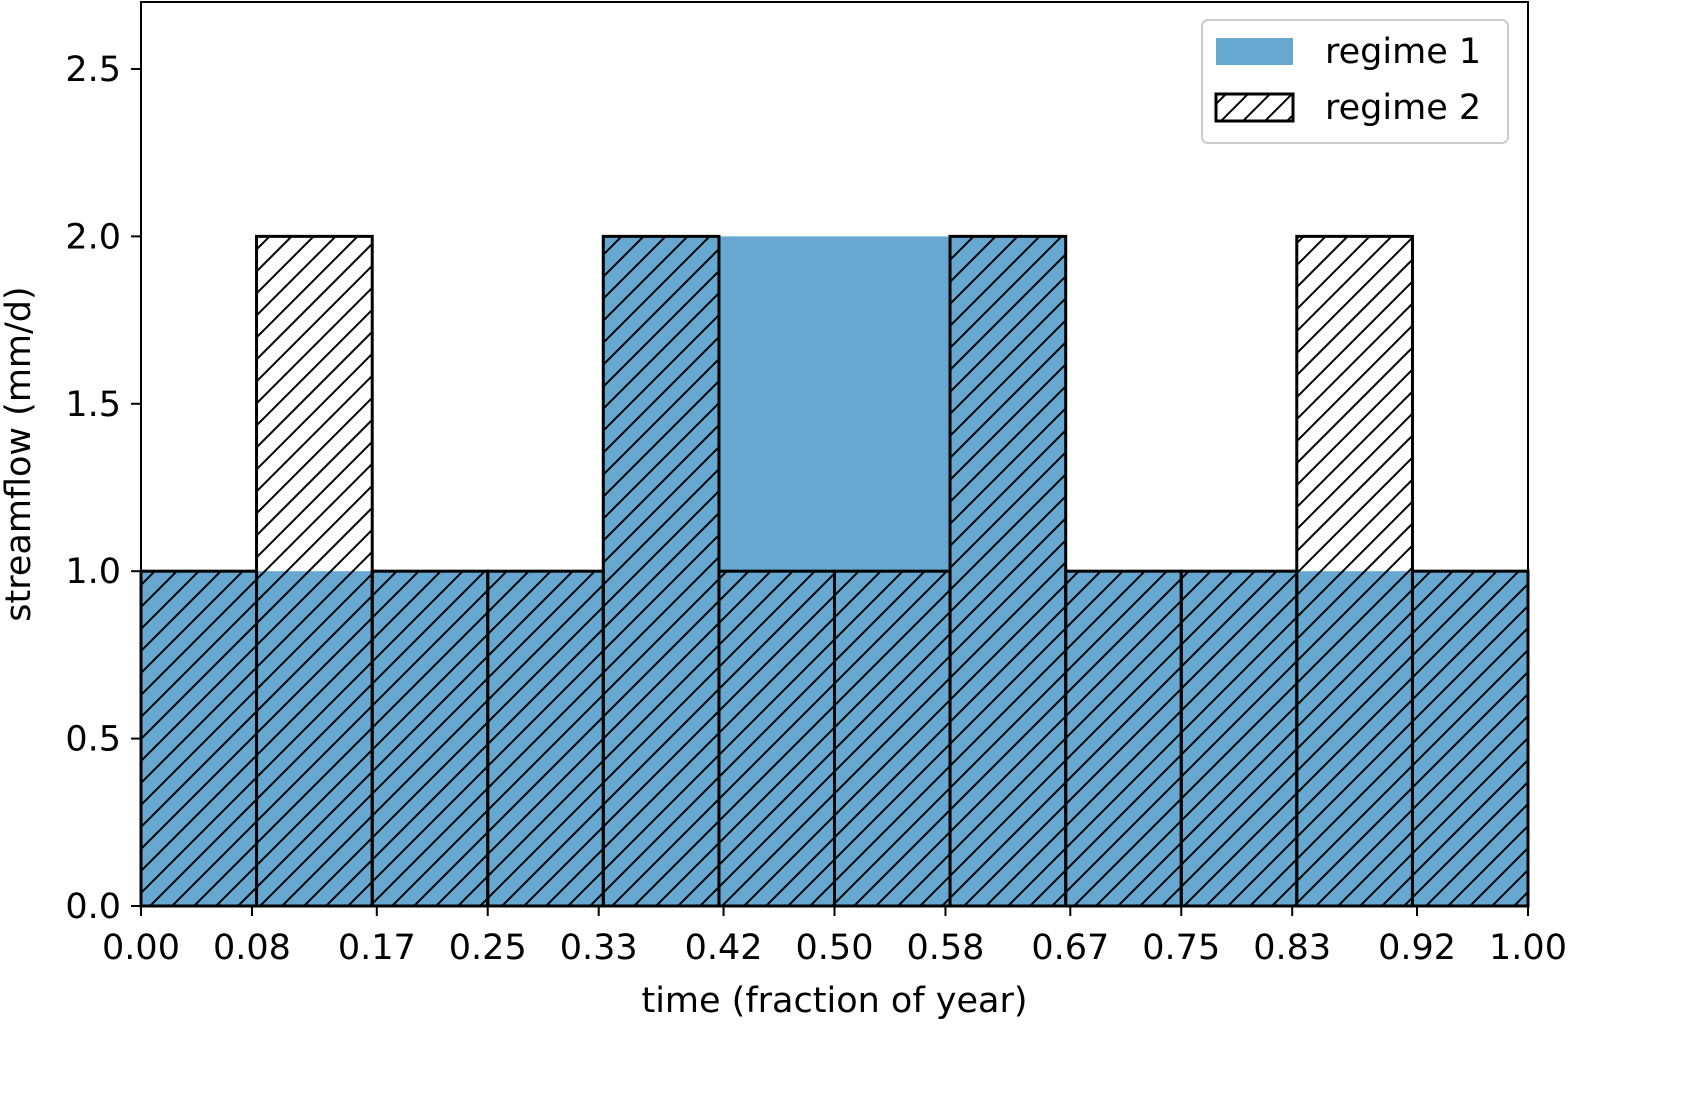 Image resolution: width=1708 pixels, height=1112 pixels. I want to click on x-tick-label: 0.58, so click(945, 948).